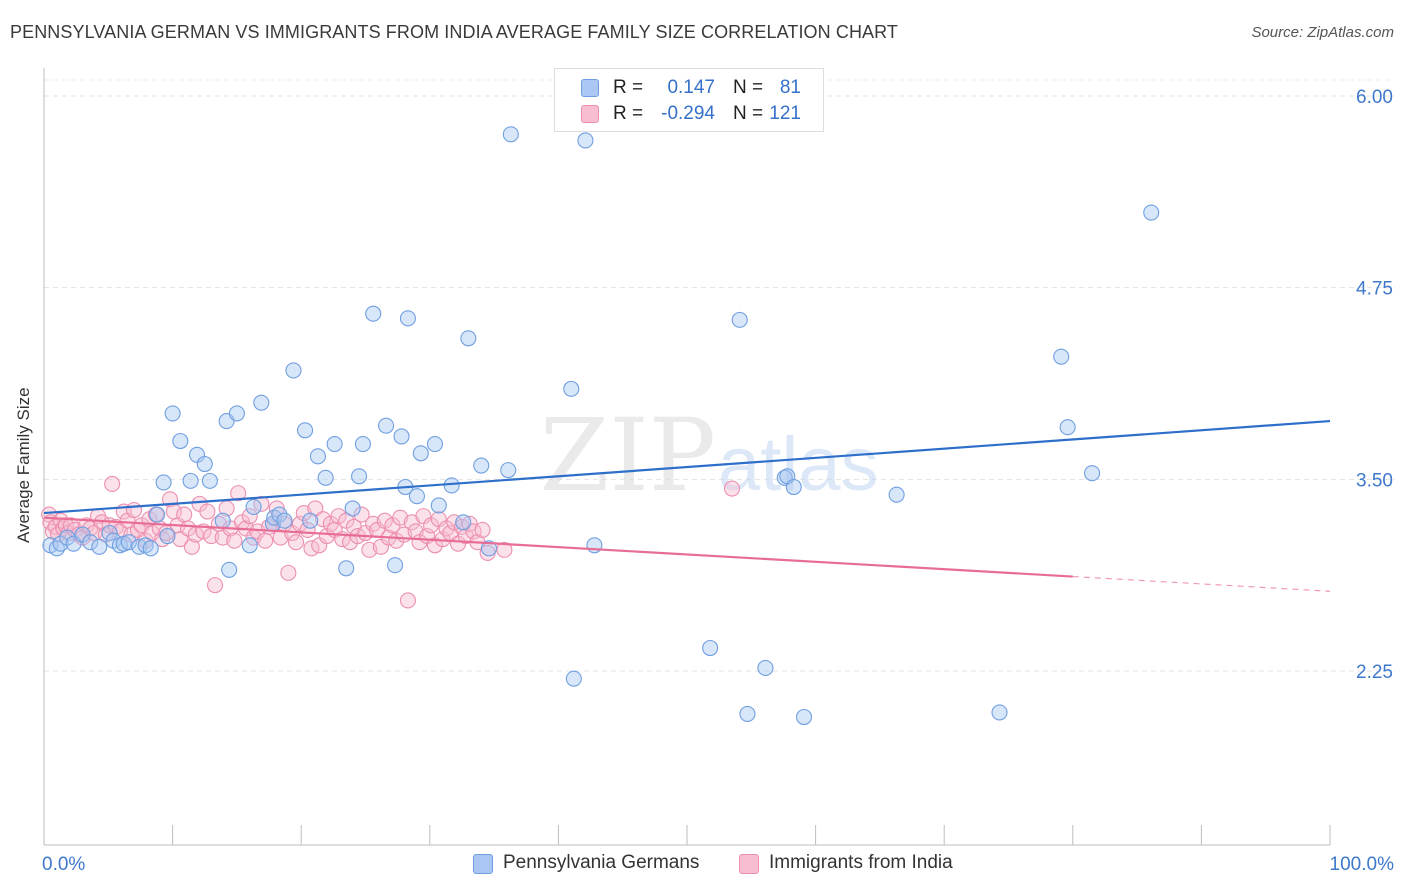 This screenshot has width=1406, height=892. I want to click on x-tick-label: 0.0%, so click(63, 864).